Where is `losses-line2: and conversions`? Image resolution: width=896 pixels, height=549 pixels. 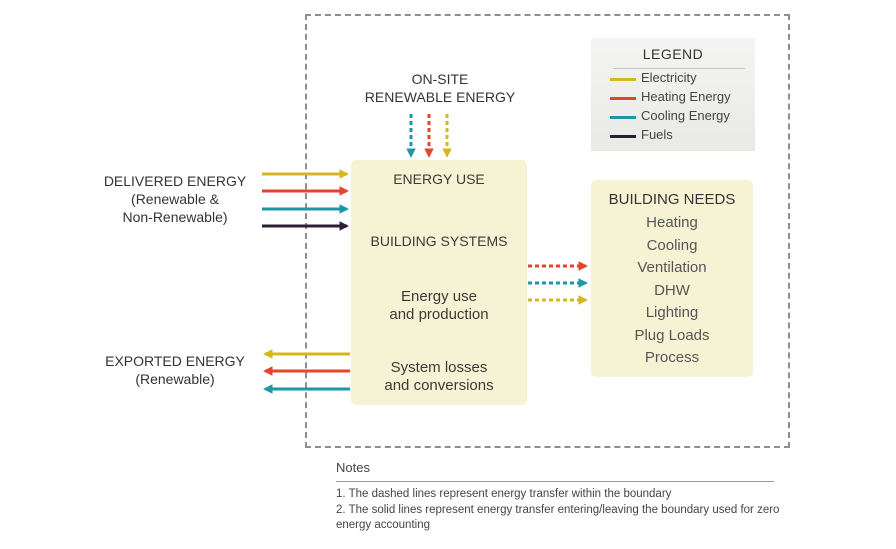
losses-line2: and conversions is located at coordinates (439, 385).